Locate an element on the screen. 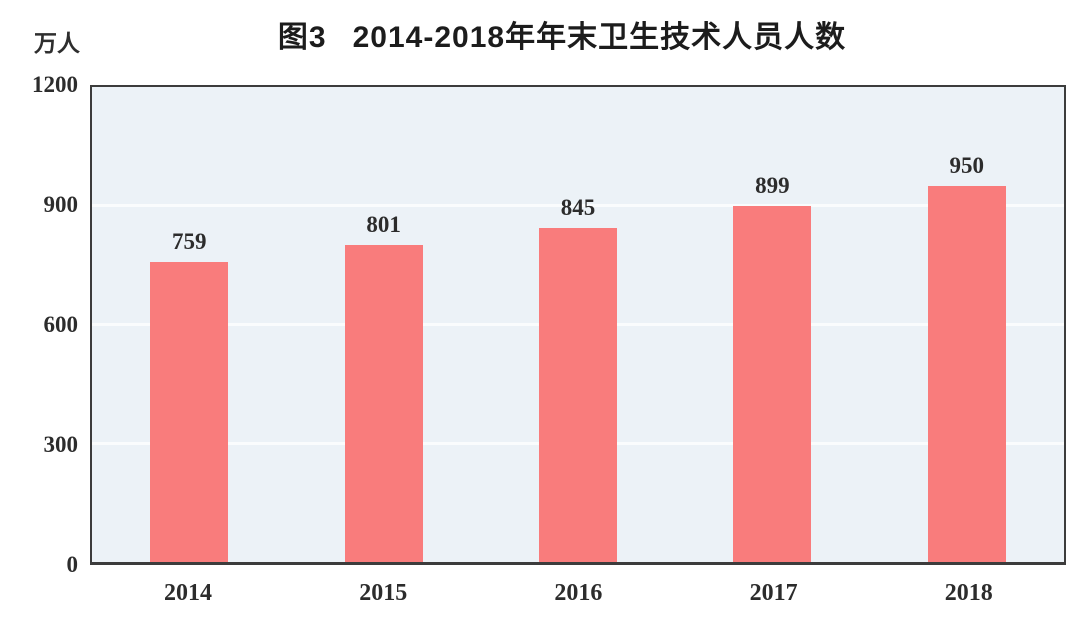  x-tick-label-2018: 2018 is located at coordinates (968, 593).